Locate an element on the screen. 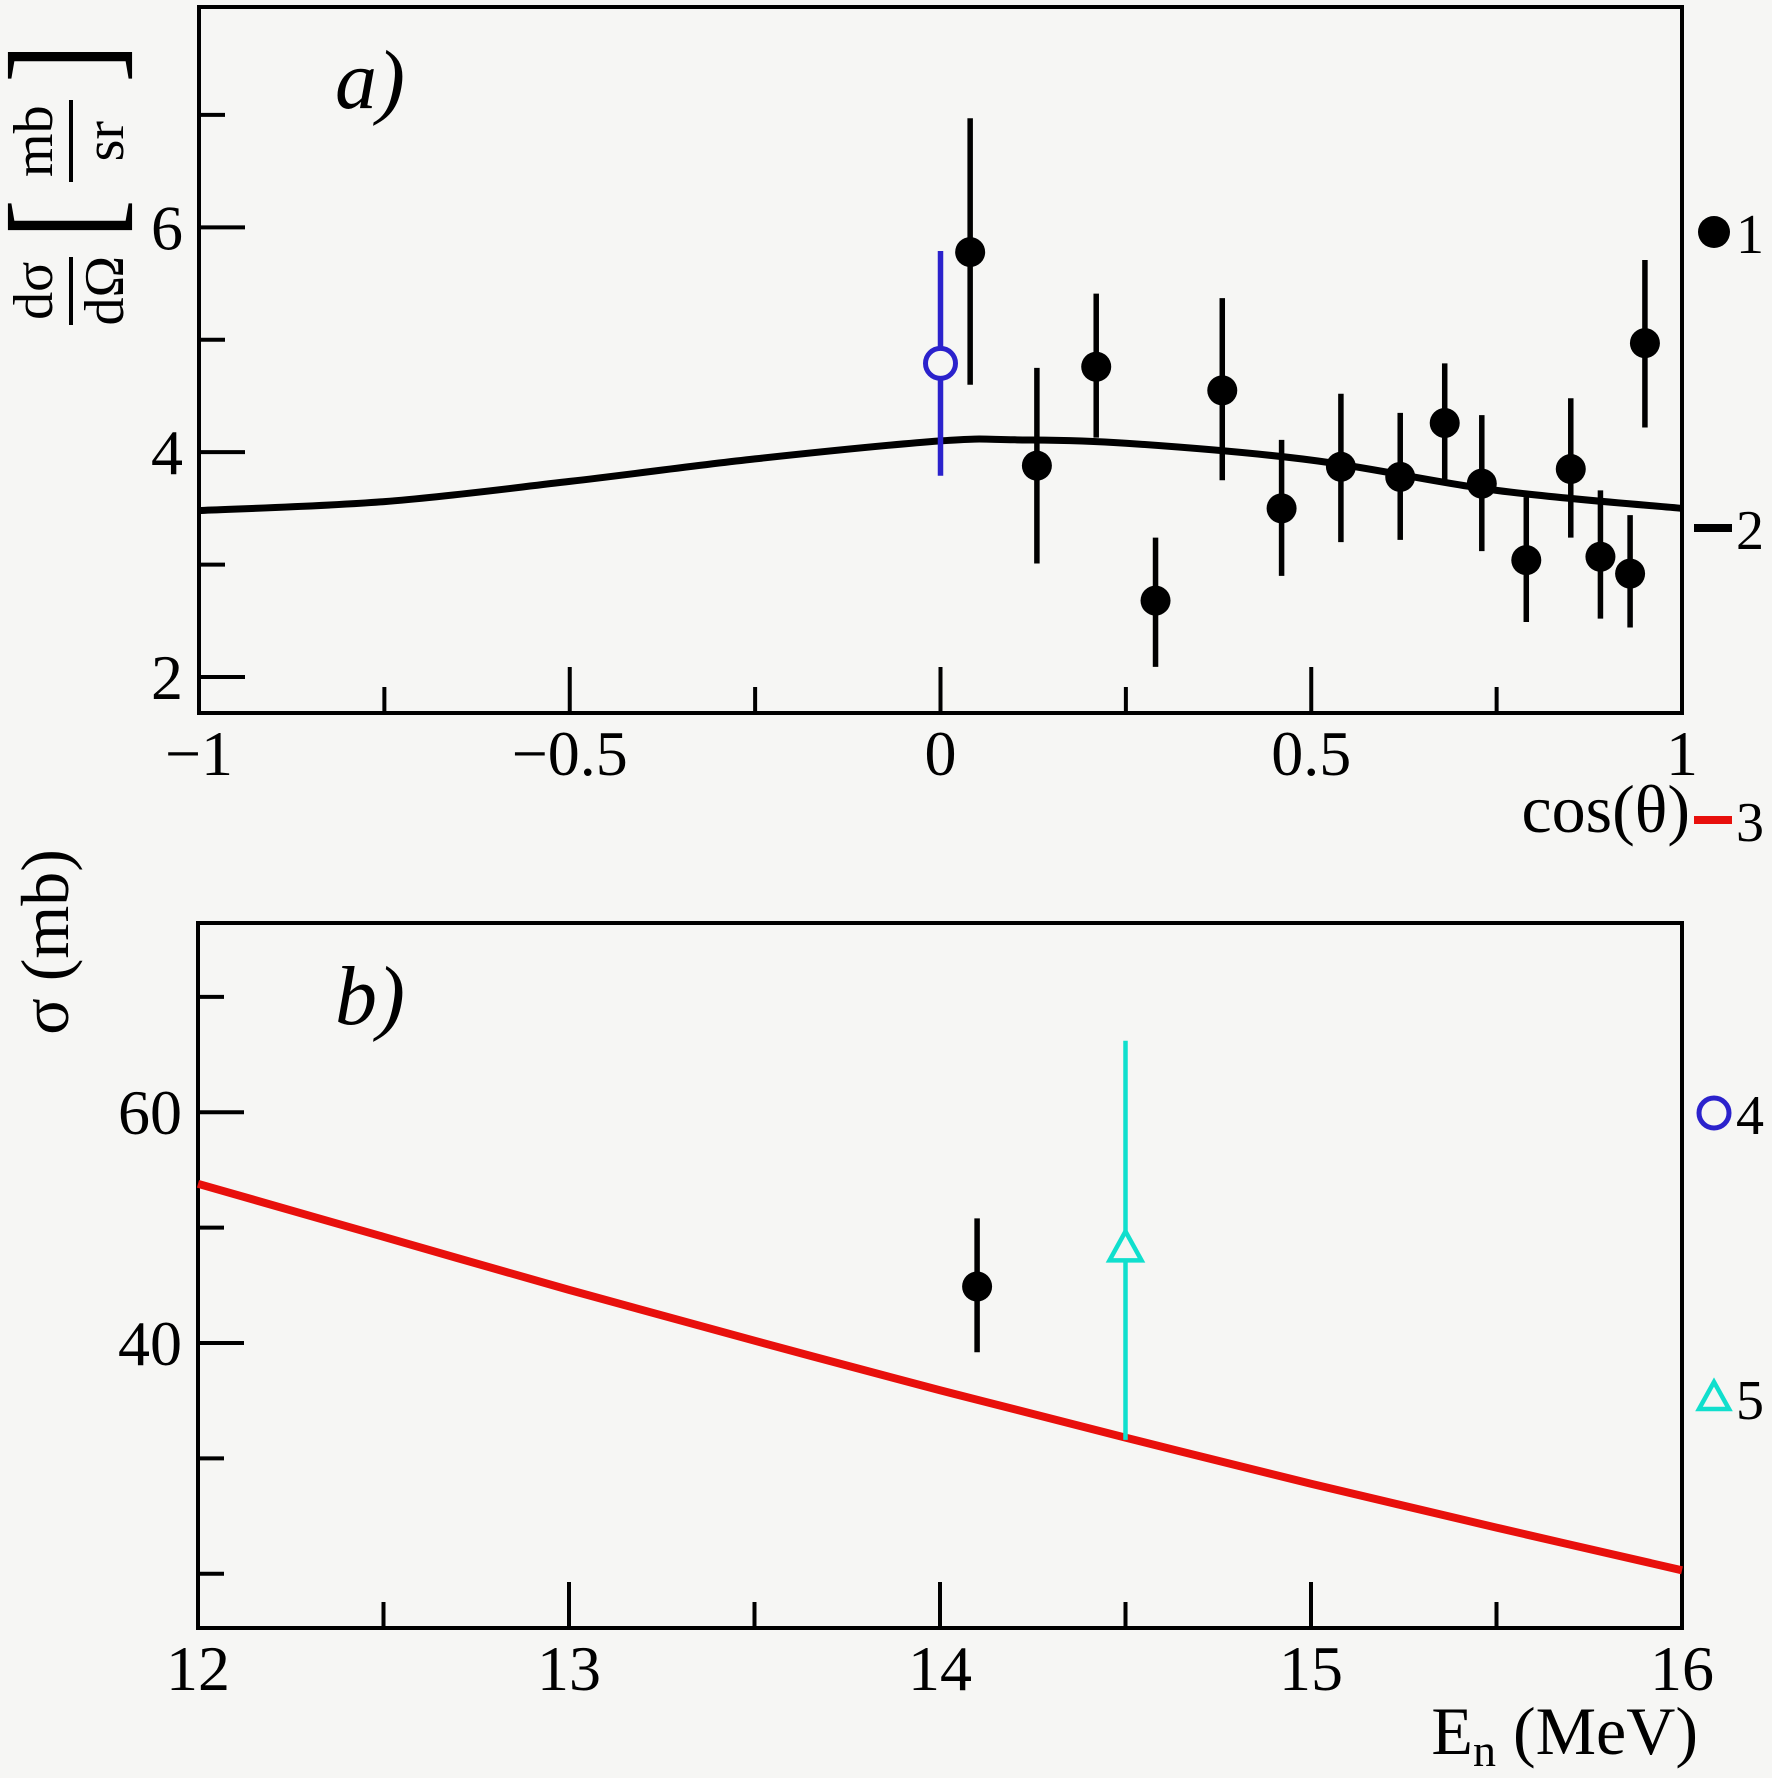 Image resolution: width=1772 pixels, height=1778 pixels. x-tick-label: −0.5 is located at coordinates (570, 753).